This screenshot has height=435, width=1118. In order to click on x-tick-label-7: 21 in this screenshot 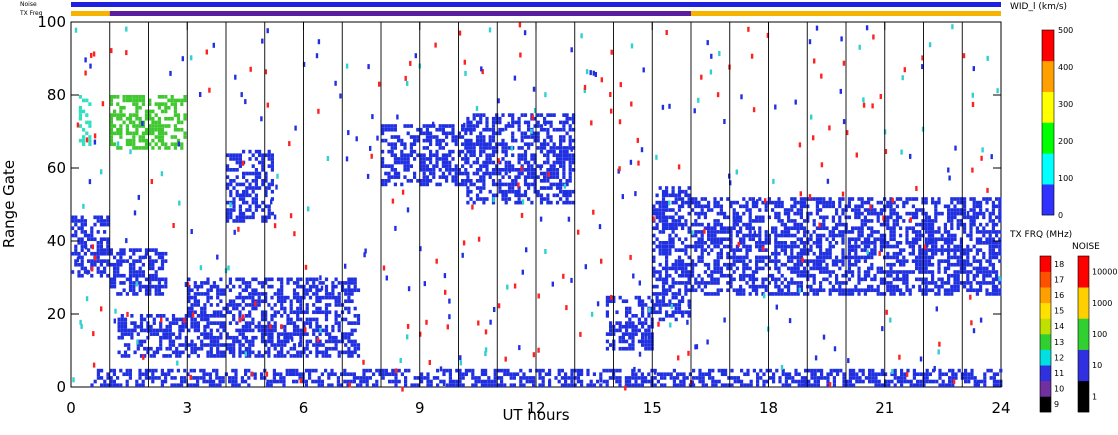, I will do `click(884, 408)`.